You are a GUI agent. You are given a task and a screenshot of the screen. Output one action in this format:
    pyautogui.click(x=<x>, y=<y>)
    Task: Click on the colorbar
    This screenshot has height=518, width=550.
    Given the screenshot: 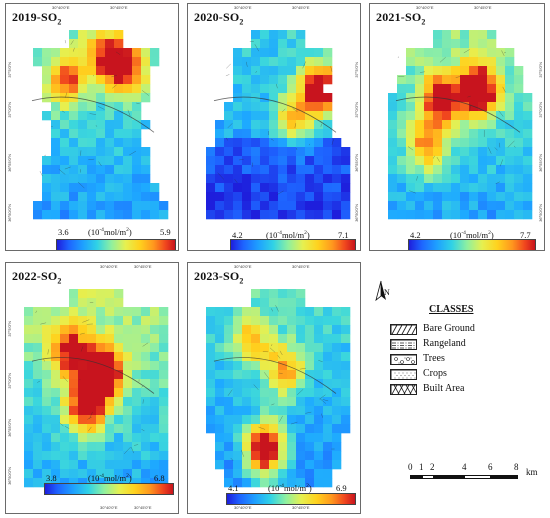 What is the action you would take?
    pyautogui.click(x=291, y=499)
    